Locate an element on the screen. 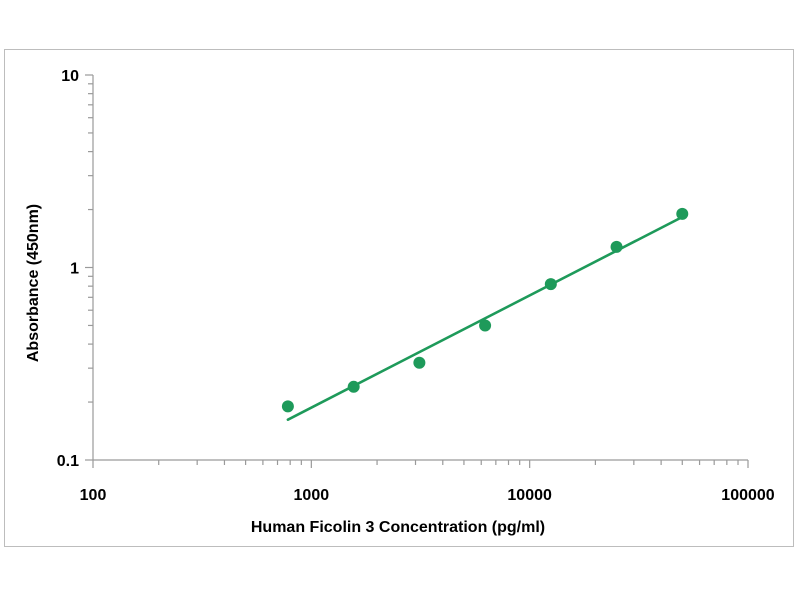 The height and width of the screenshot is (600, 800). x-tick-label: 10000 is located at coordinates (529, 495).